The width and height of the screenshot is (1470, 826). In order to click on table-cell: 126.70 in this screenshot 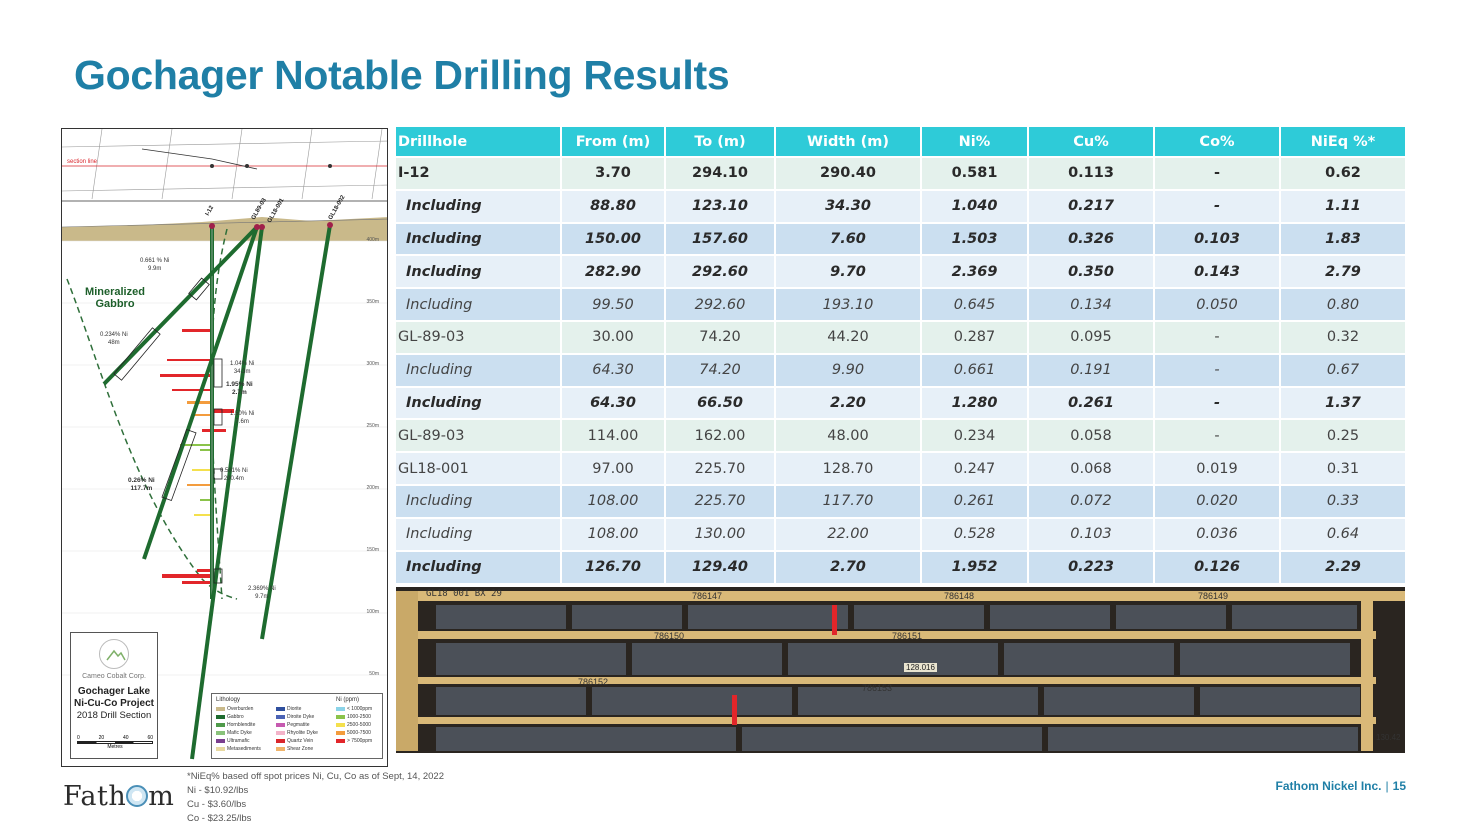, I will do `click(613, 566)`.